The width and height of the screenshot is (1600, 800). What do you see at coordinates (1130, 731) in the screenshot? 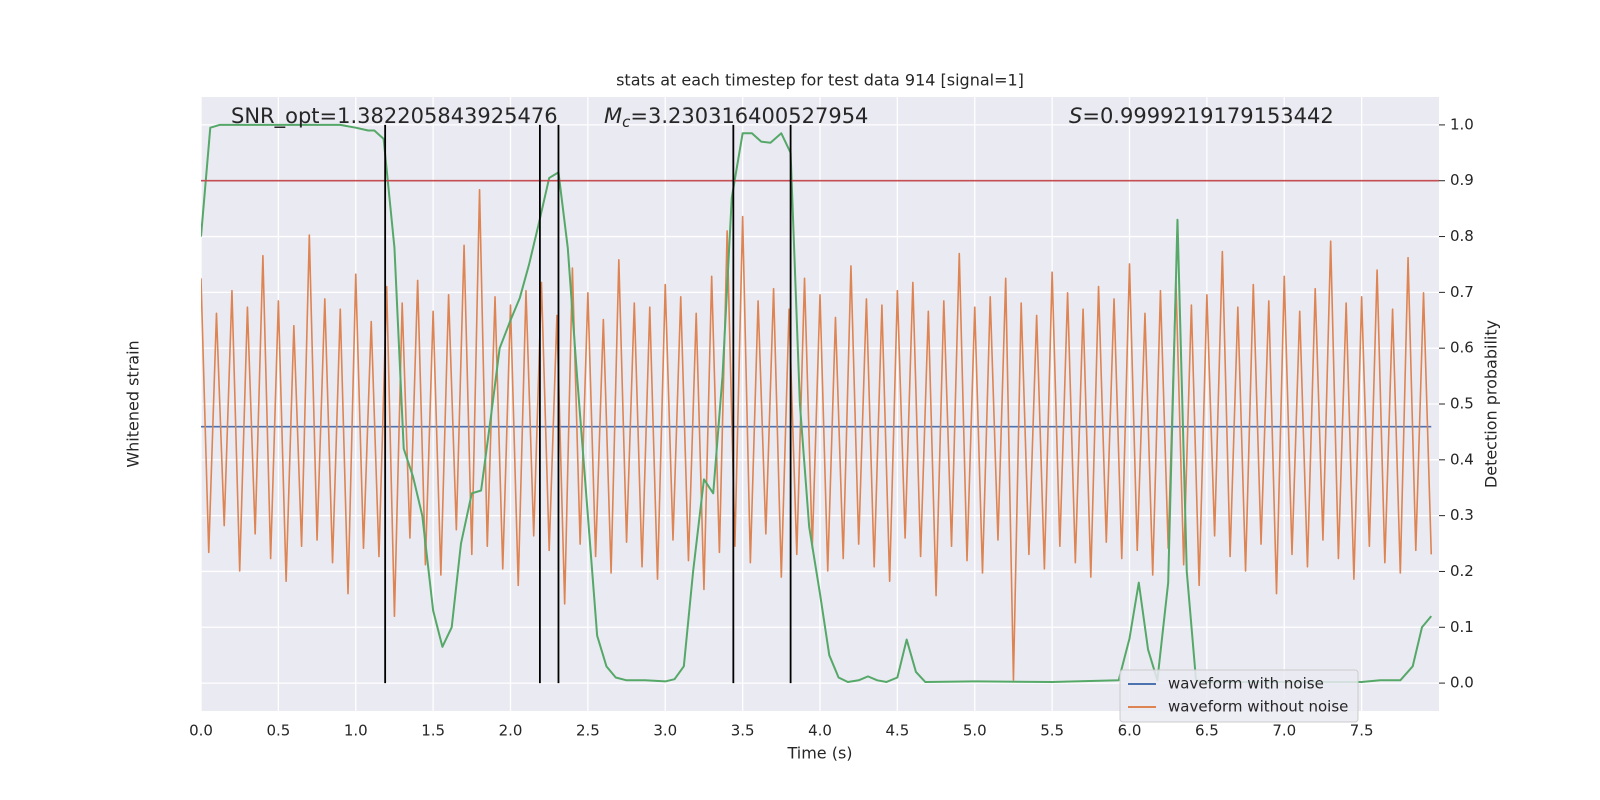
I see `x-tick-label: 6.0` at bounding box center [1130, 731].